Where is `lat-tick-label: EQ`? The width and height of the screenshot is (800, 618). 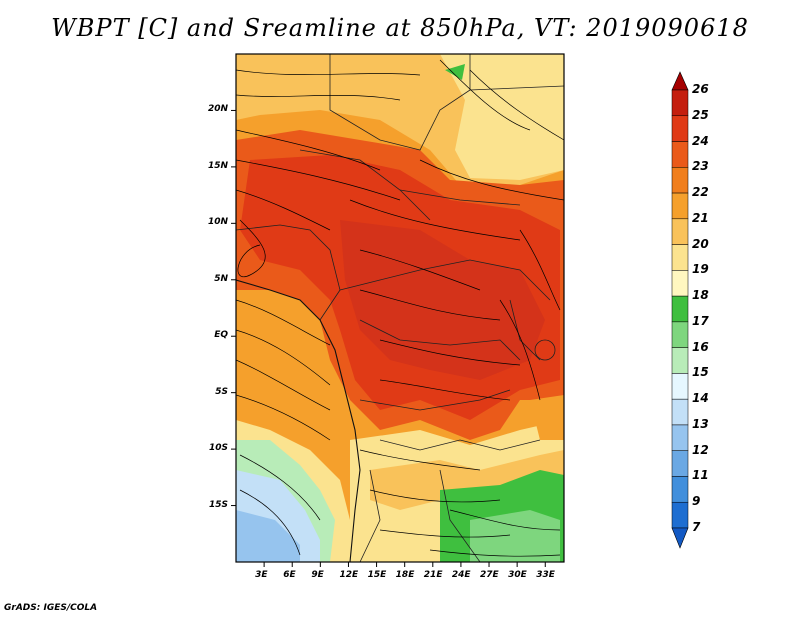
lat-tick-label: EQ is located at coordinates (221, 335).